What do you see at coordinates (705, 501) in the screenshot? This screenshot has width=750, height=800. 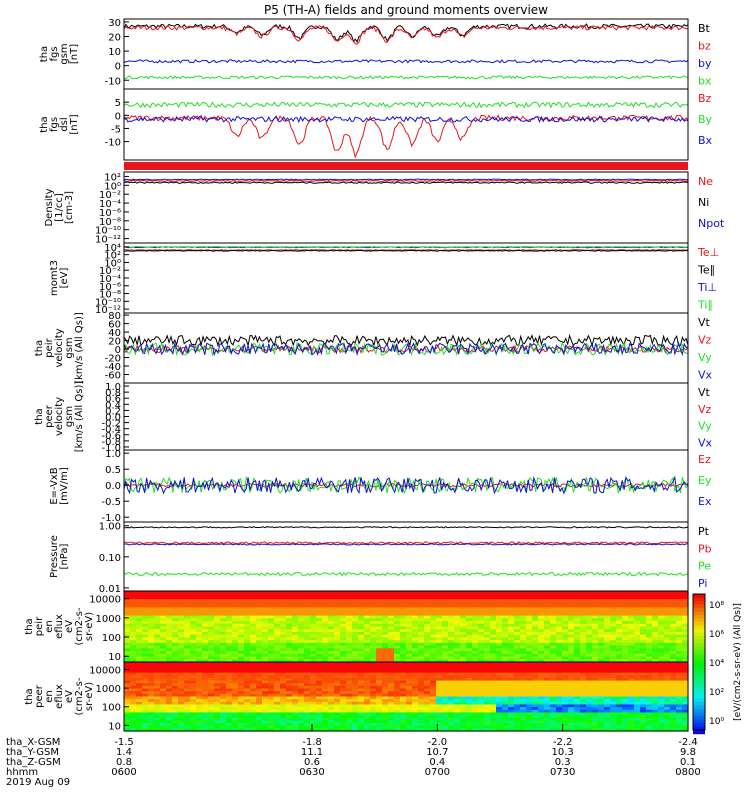 I see `legend-entry: Ex` at bounding box center [705, 501].